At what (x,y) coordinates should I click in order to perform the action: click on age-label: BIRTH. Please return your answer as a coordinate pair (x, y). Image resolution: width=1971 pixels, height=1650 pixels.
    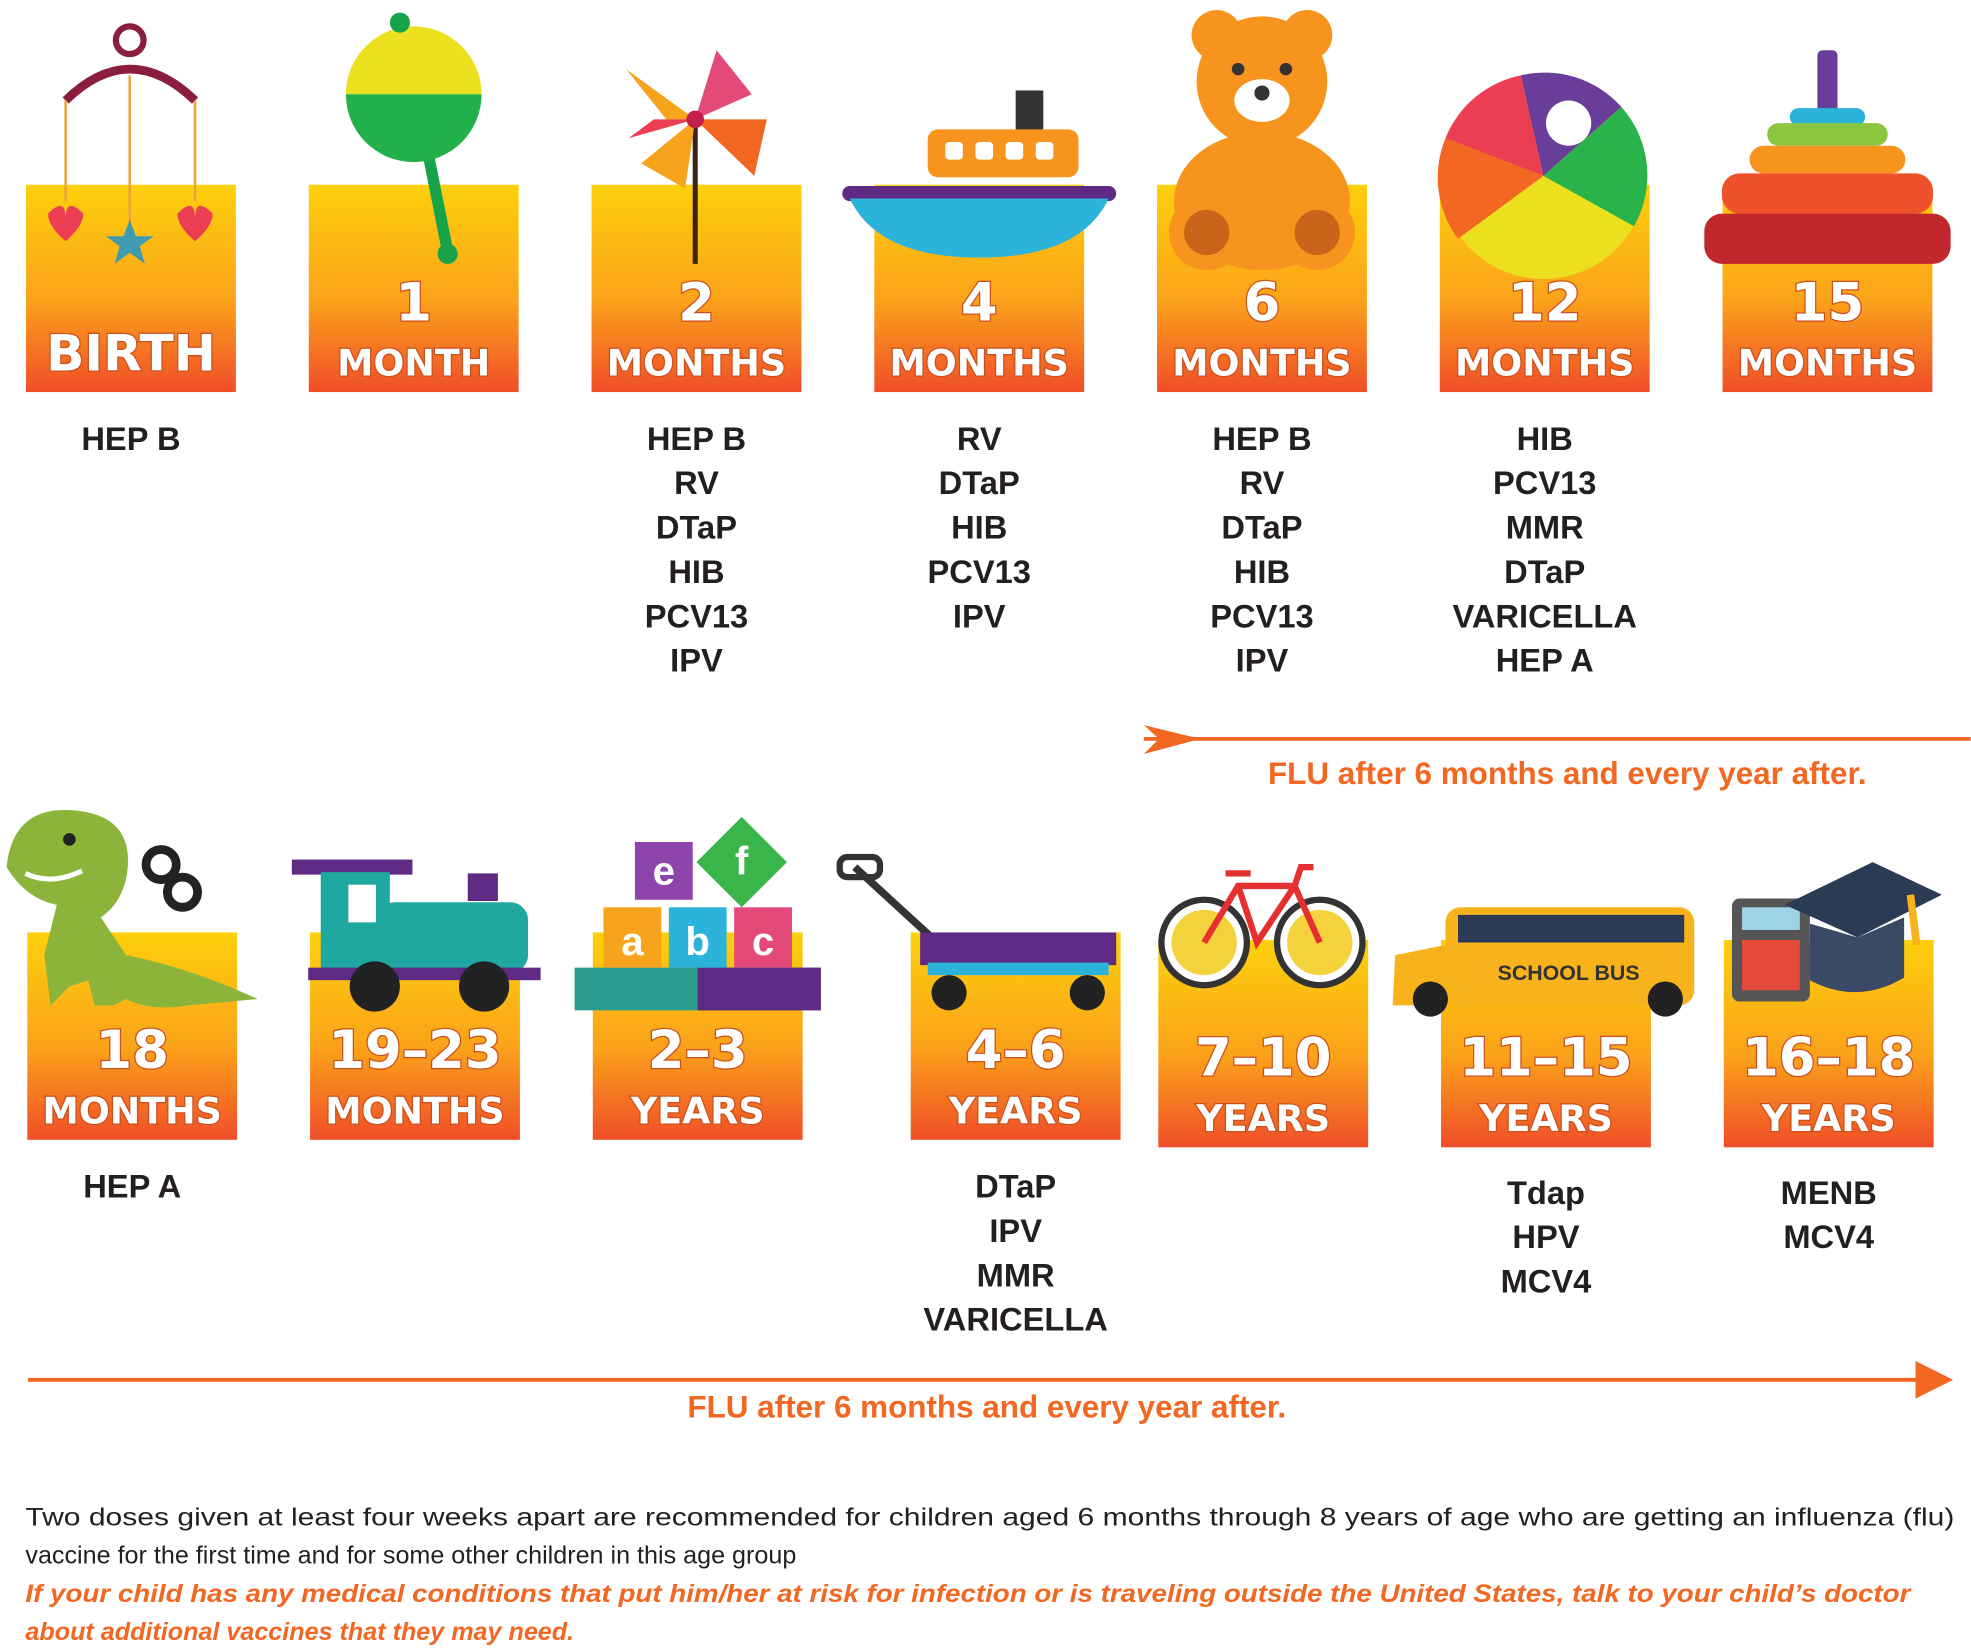
    Looking at the image, I should click on (131, 353).